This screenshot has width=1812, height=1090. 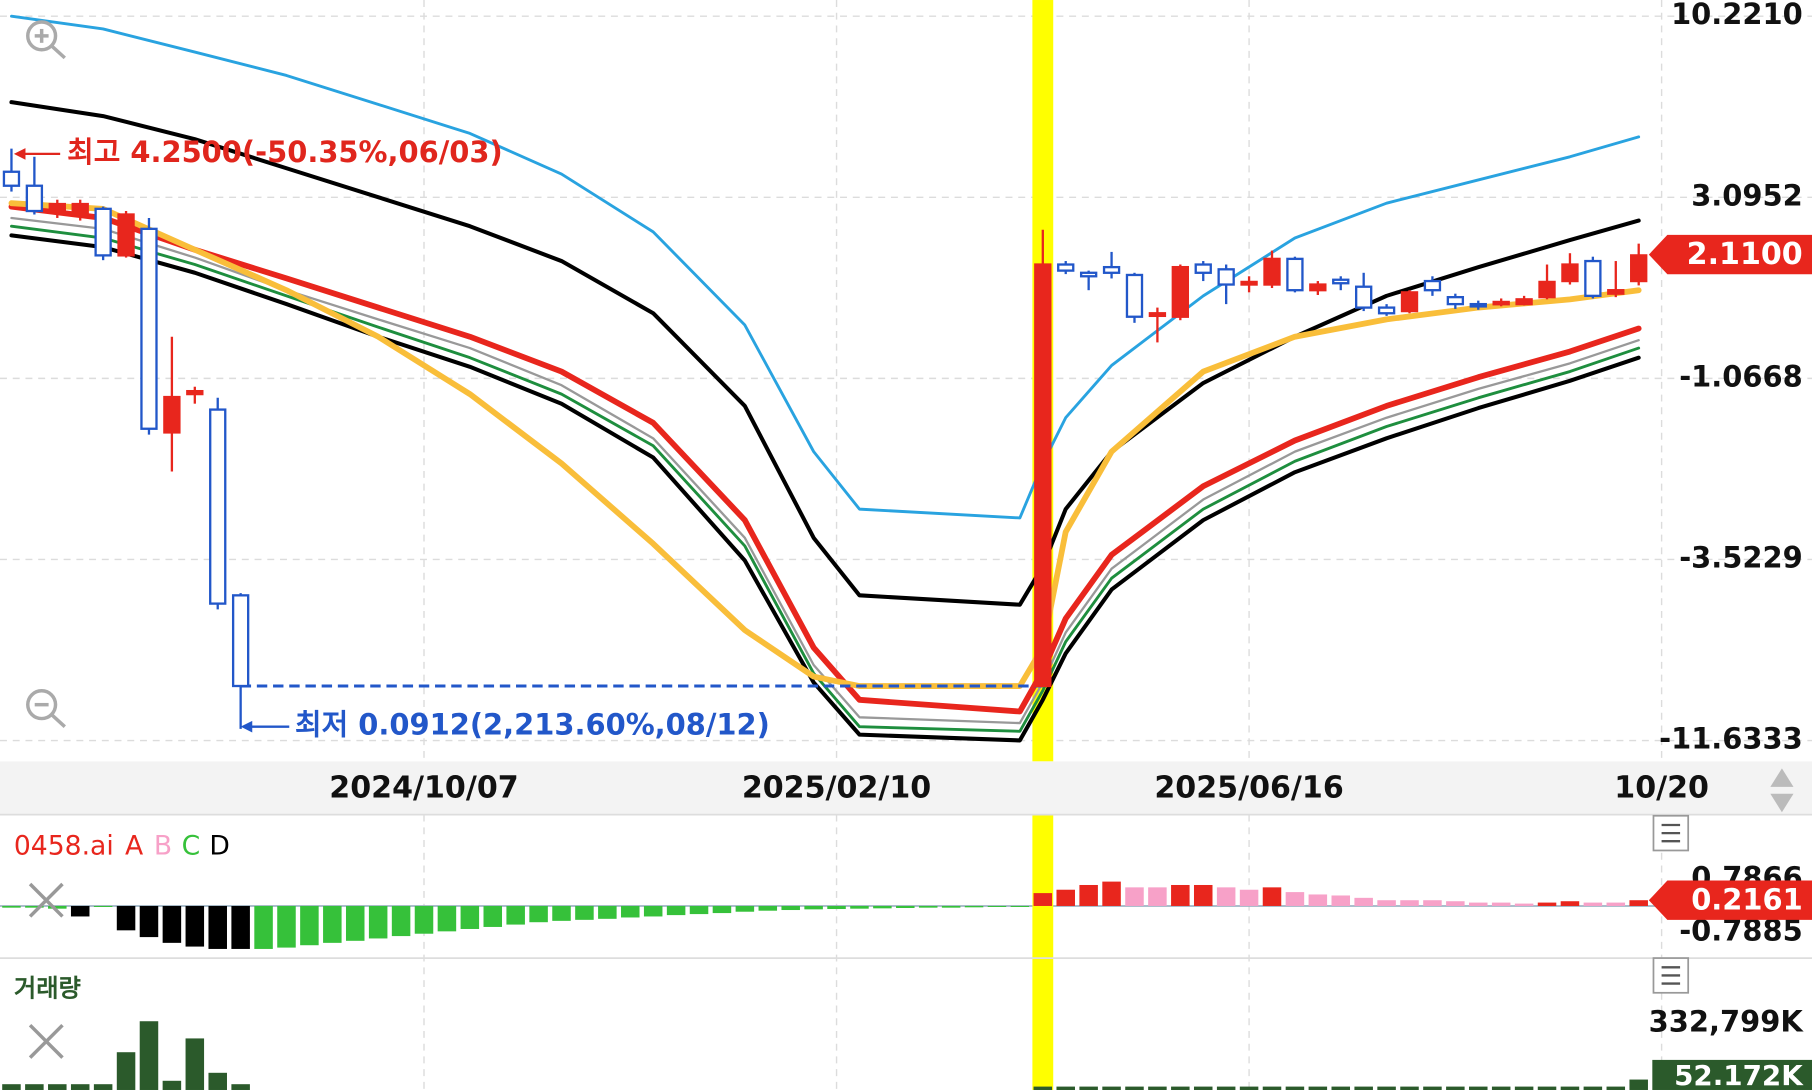 What do you see at coordinates (46, 900) in the screenshot?
I see `close-indicator` at bounding box center [46, 900].